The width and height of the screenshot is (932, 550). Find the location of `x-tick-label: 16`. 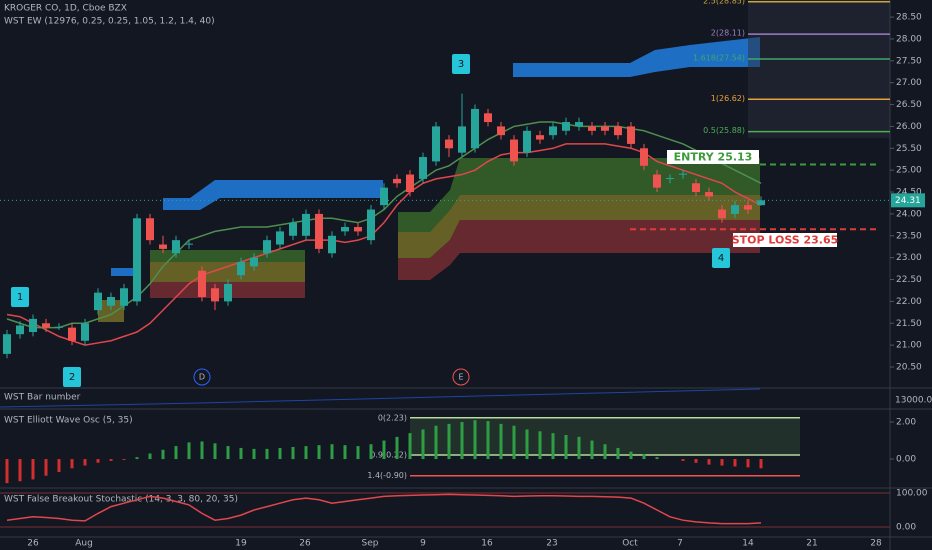

x-tick-label: 16 is located at coordinates (487, 544).